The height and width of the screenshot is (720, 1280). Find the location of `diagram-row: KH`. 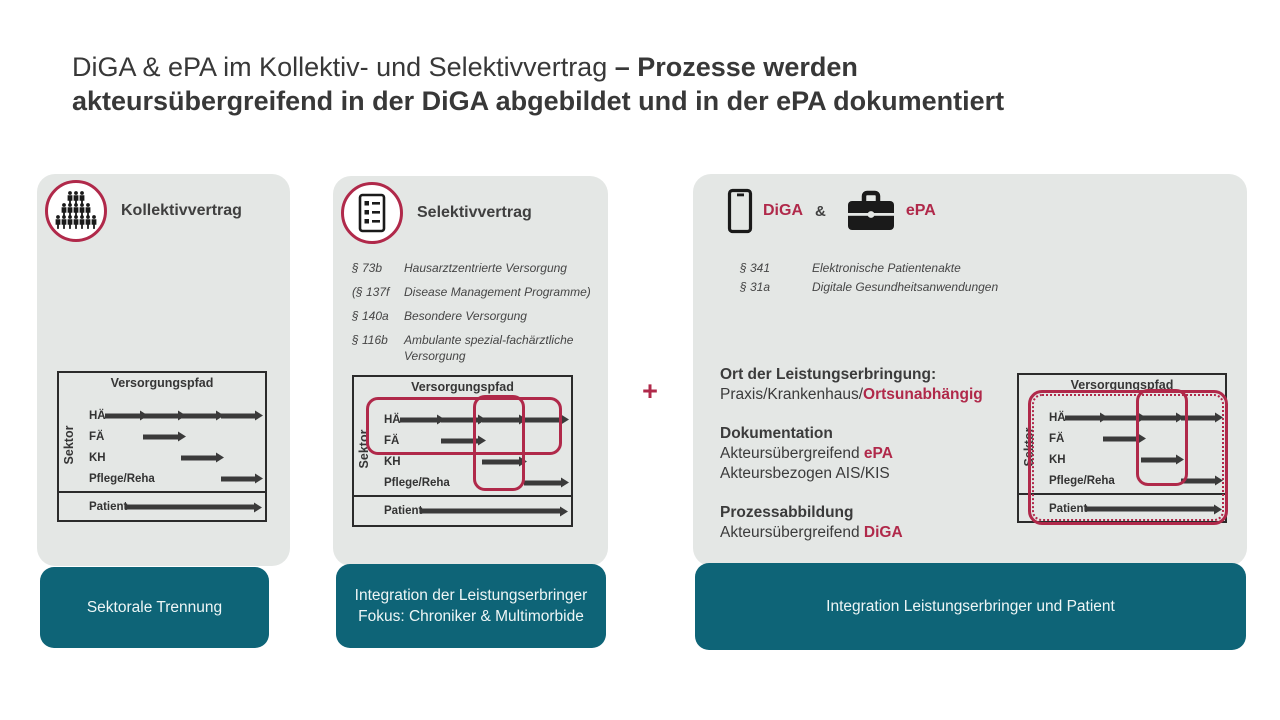

diagram-row: KH is located at coordinates (1122, 459).